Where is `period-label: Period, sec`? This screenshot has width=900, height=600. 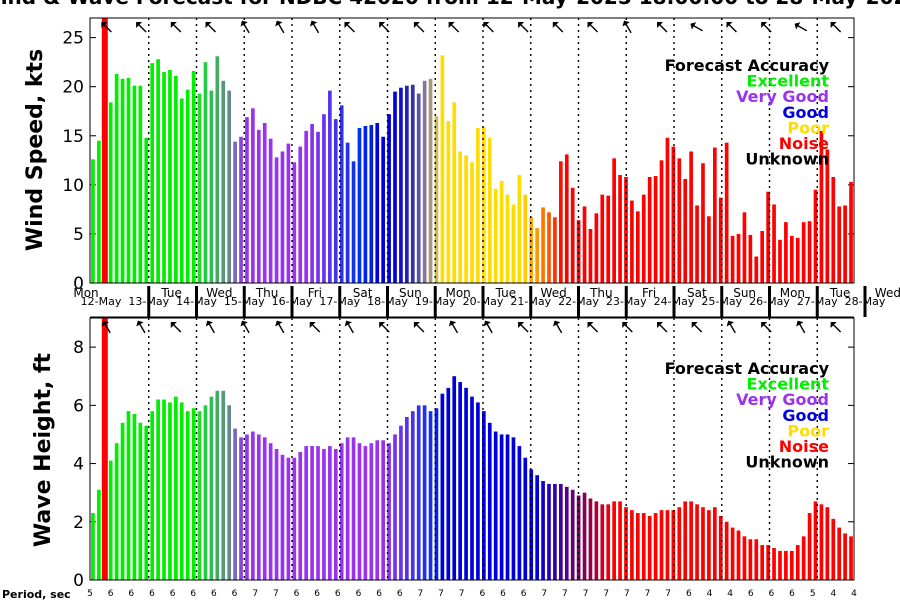
period-label: Period, sec is located at coordinates (36, 594).